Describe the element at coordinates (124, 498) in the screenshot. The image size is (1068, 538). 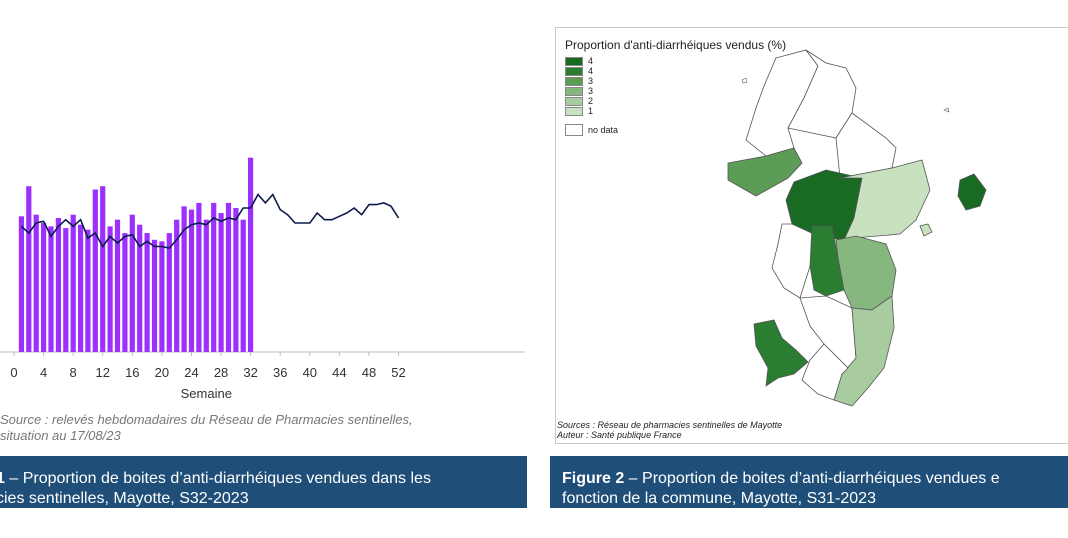
I see `figure1-caption-line2: cies sentinelles, Mayotte, S32-2023` at that location.